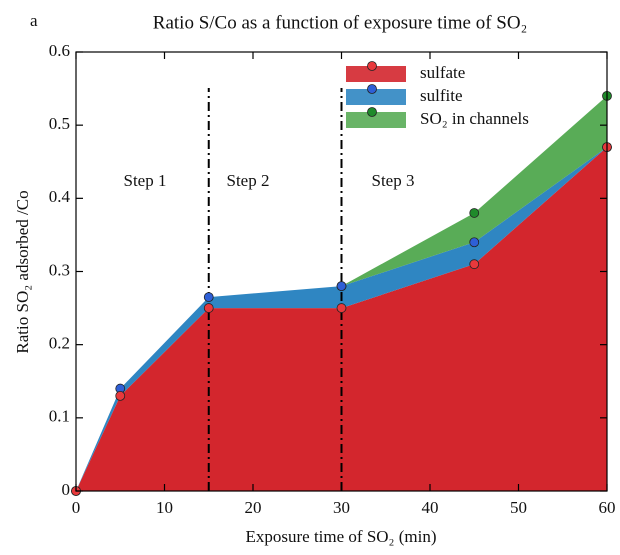 The height and width of the screenshot is (555, 620). What do you see at coordinates (164, 507) in the screenshot?
I see `x-tick-label: 10` at bounding box center [164, 507].